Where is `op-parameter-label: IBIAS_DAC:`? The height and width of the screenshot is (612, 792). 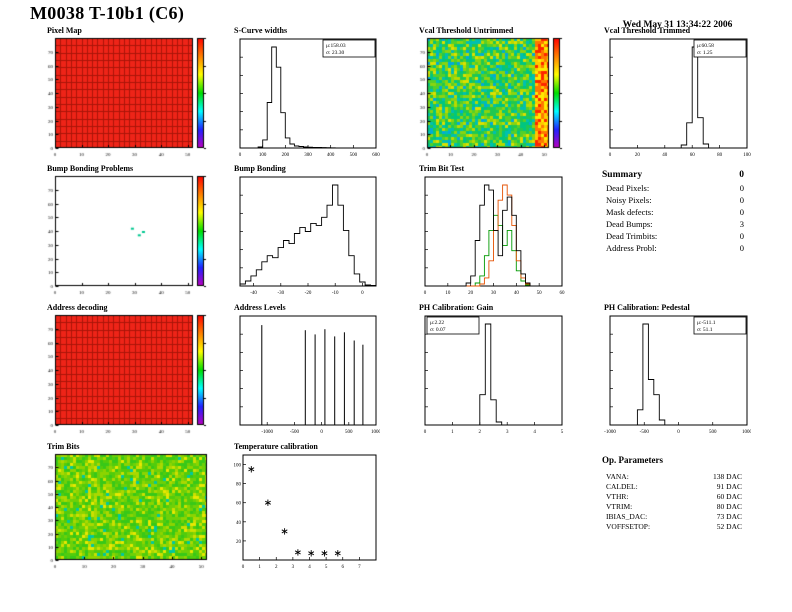 op-parameter-label: IBIAS_DAC: is located at coordinates (627, 516).